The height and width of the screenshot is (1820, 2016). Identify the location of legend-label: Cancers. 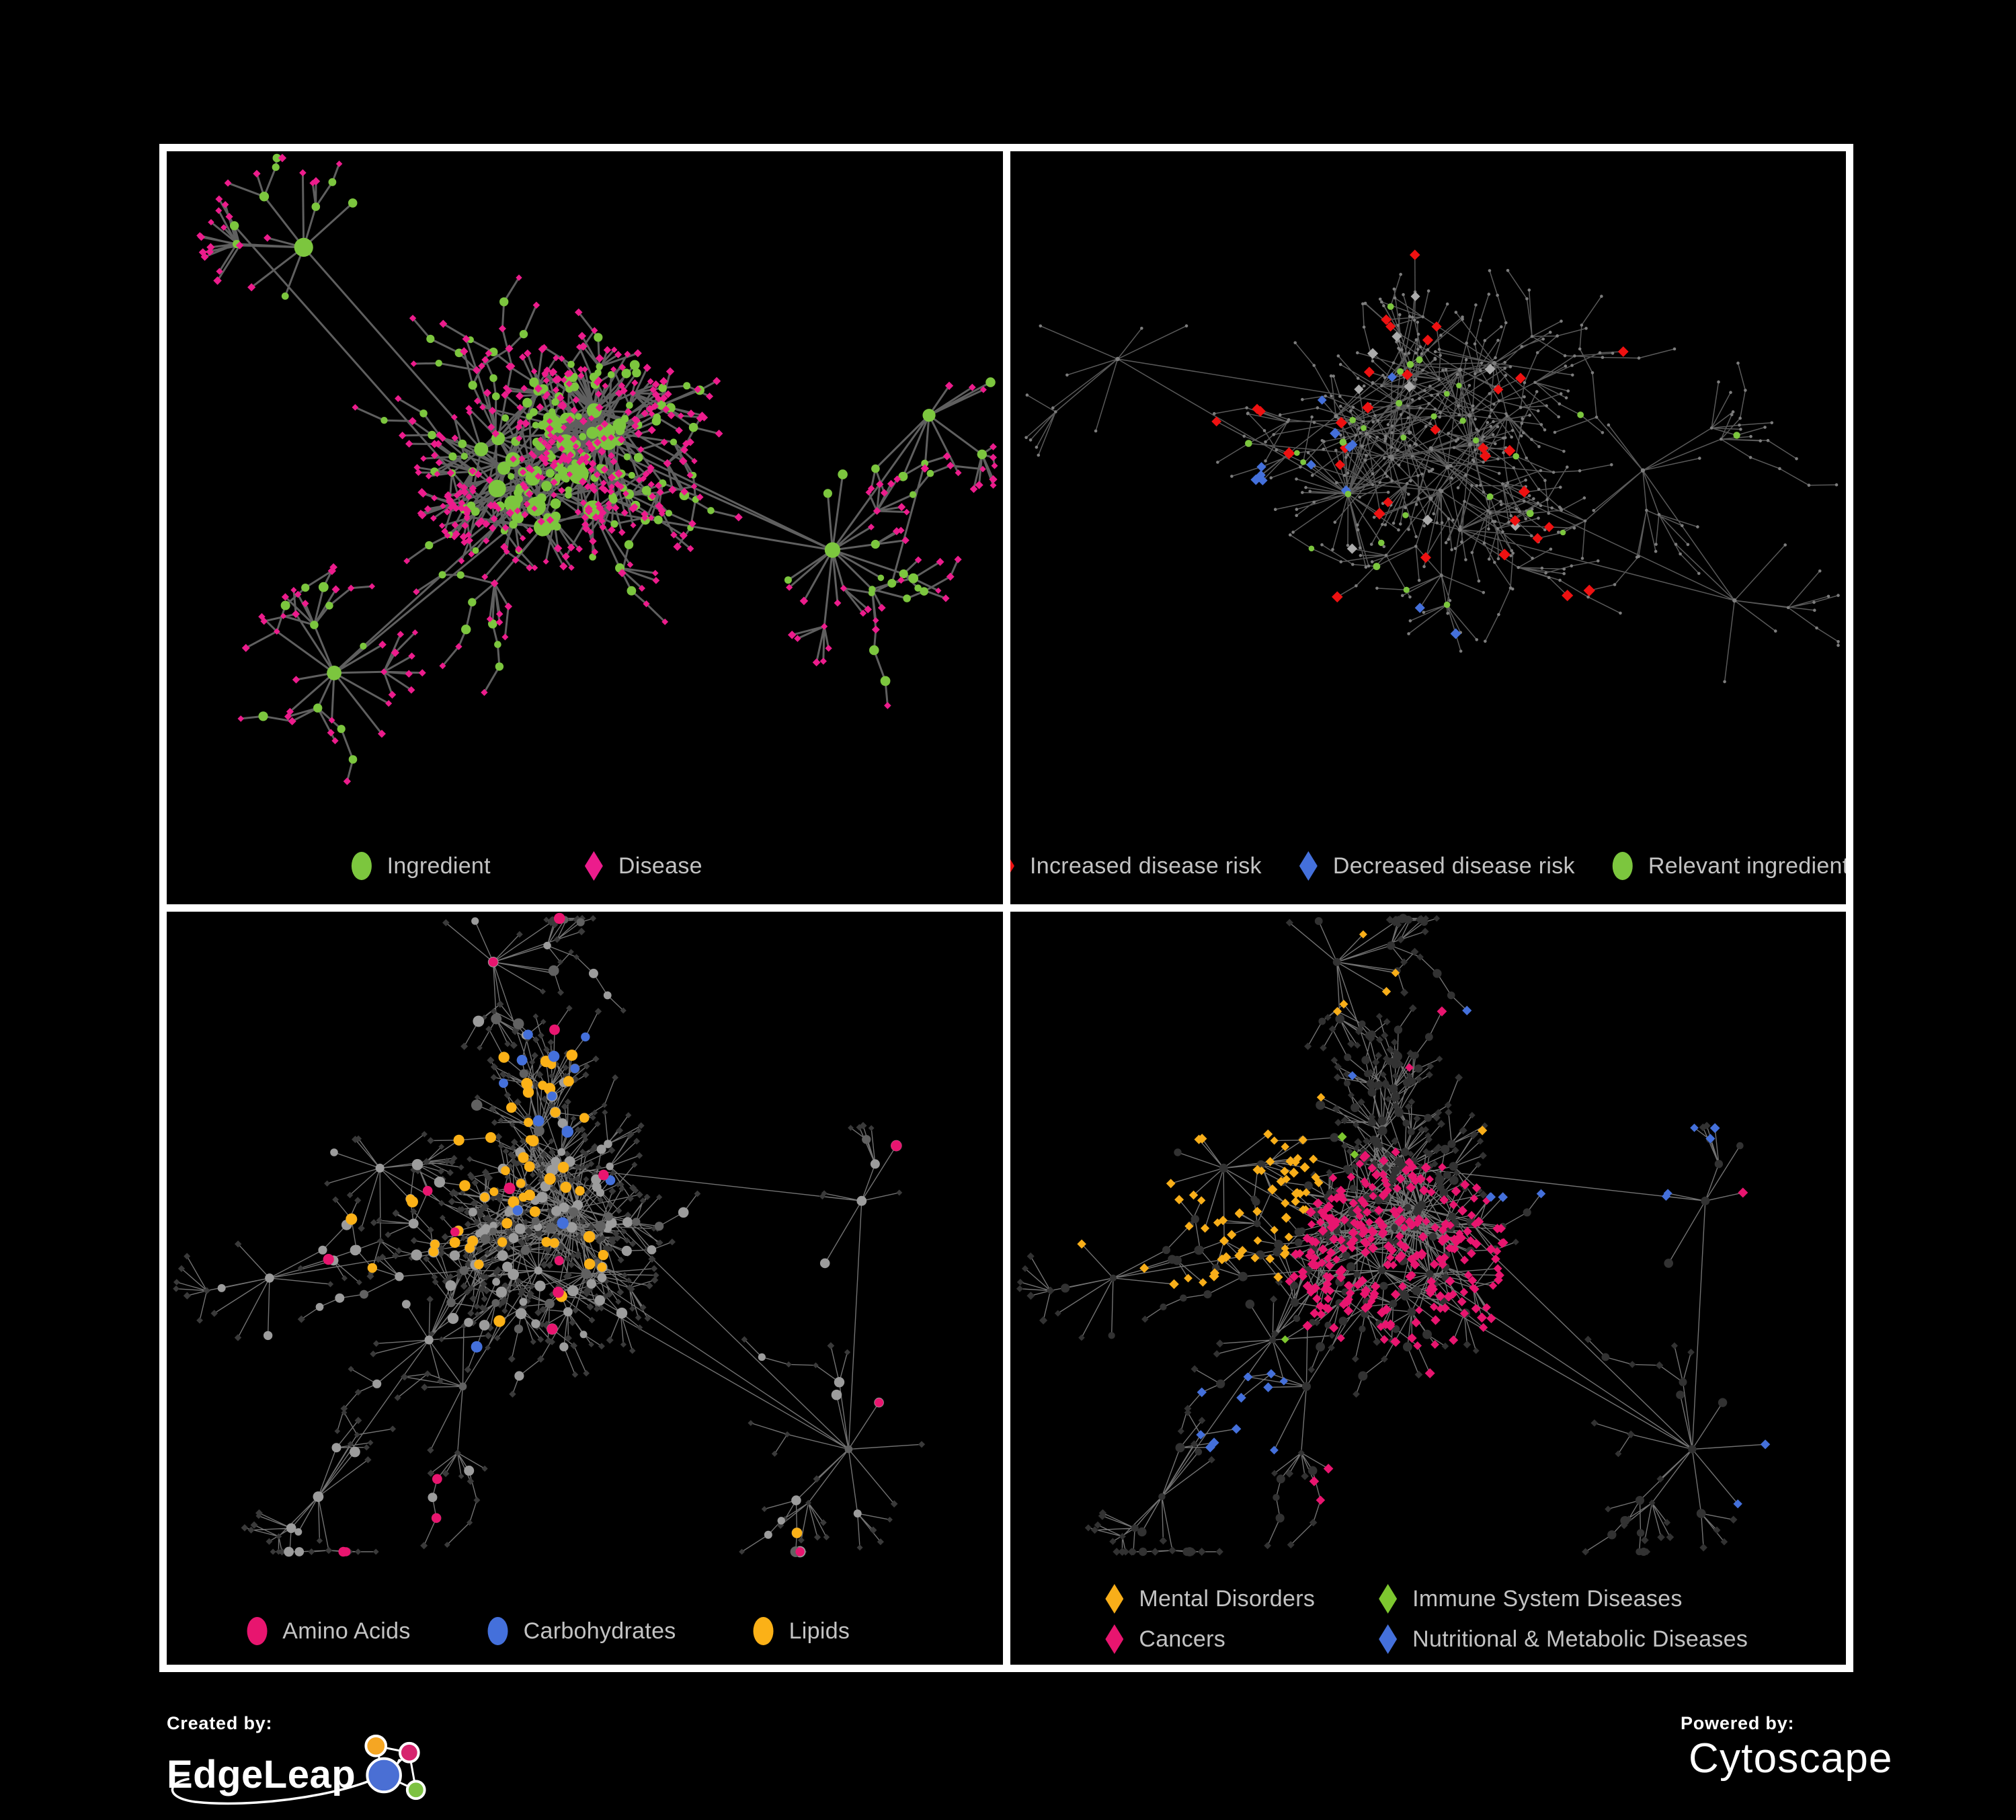
(1182, 1639).